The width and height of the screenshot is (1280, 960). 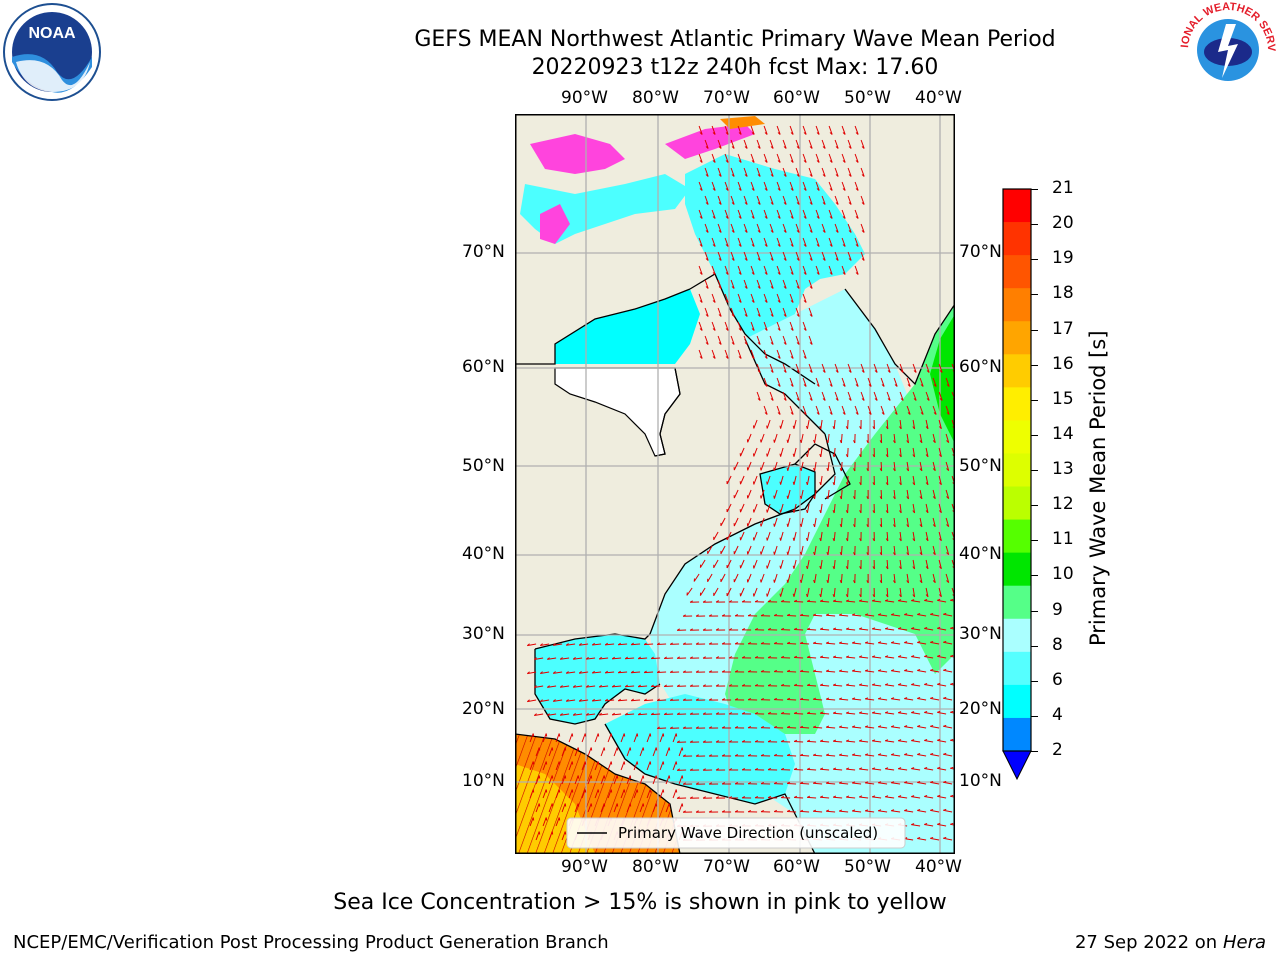 I want to click on colorbar-underflow-triangle, so click(x=1017, y=765).